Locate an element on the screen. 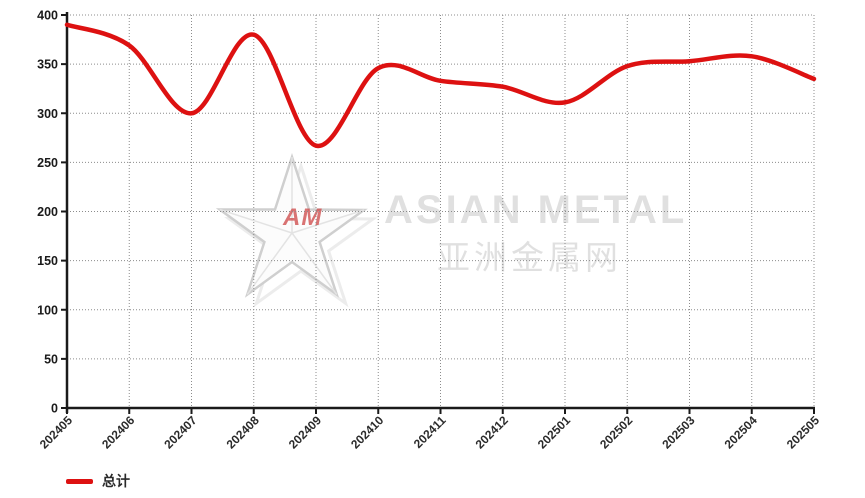 The image size is (865, 498). watermark-brand-cn: 亚洲金属网 is located at coordinates (529, 257).